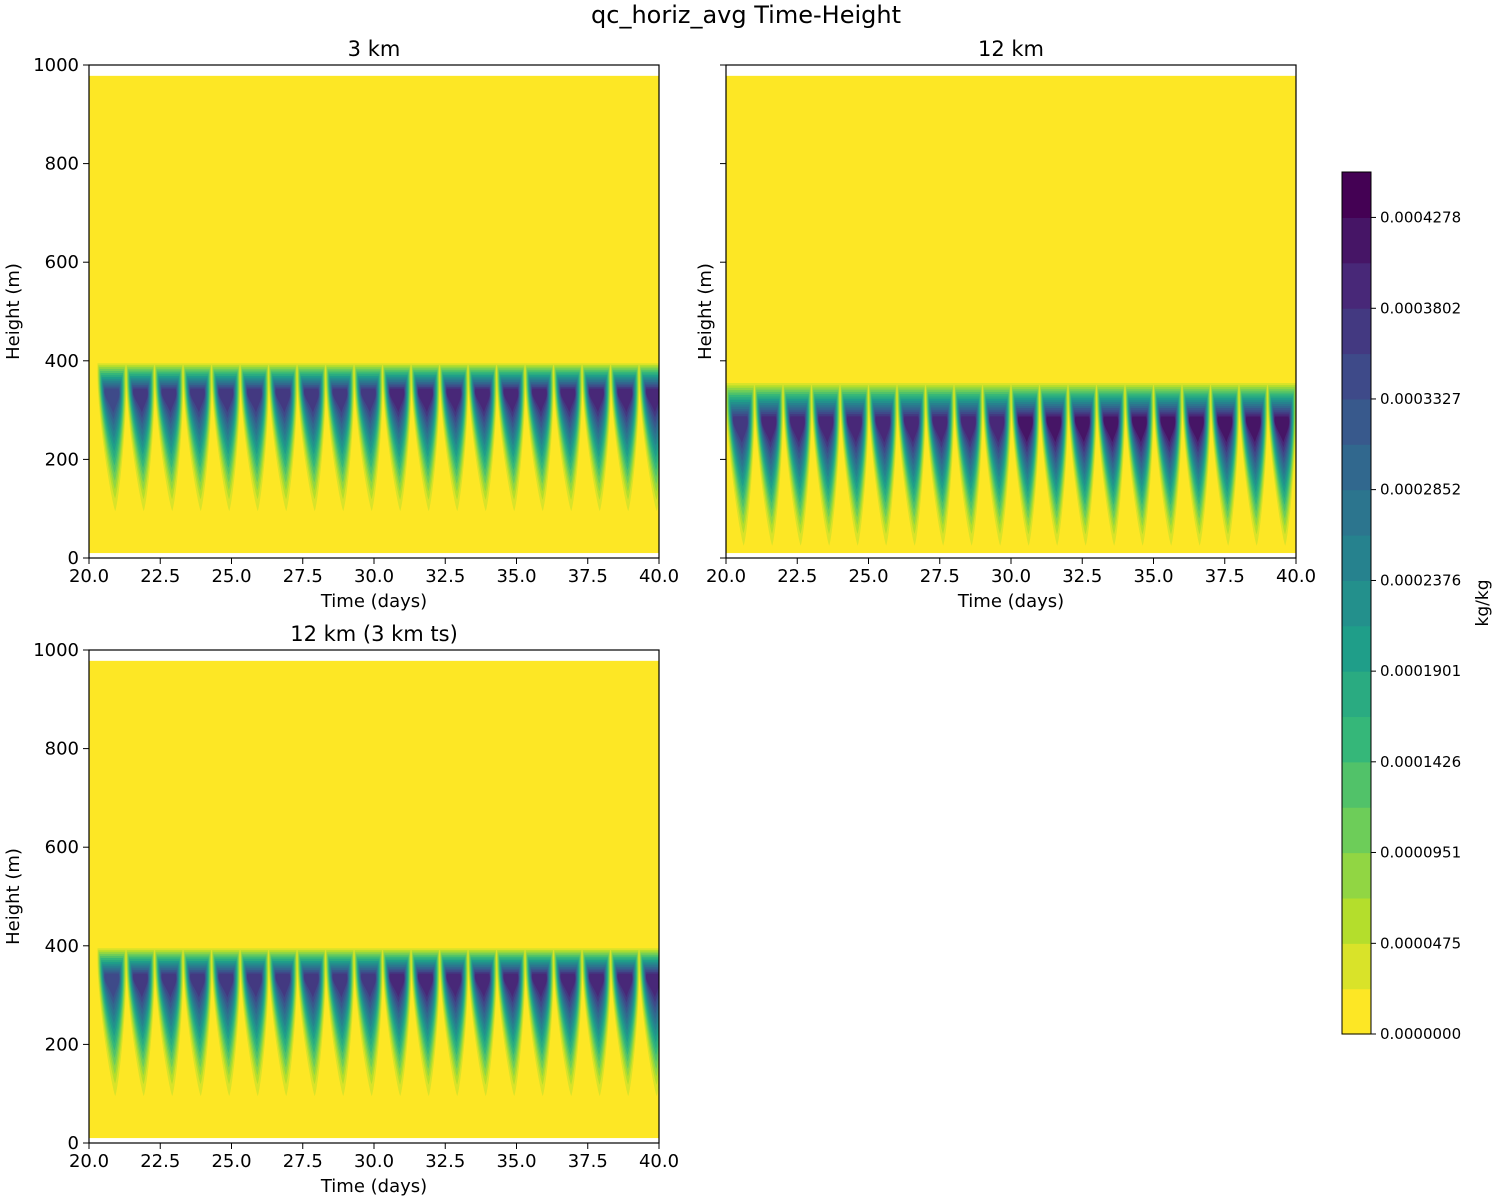 This screenshot has height=1200, width=1500. What do you see at coordinates (1011, 576) in the screenshot?
I see `x-tick-label: 30.0` at bounding box center [1011, 576].